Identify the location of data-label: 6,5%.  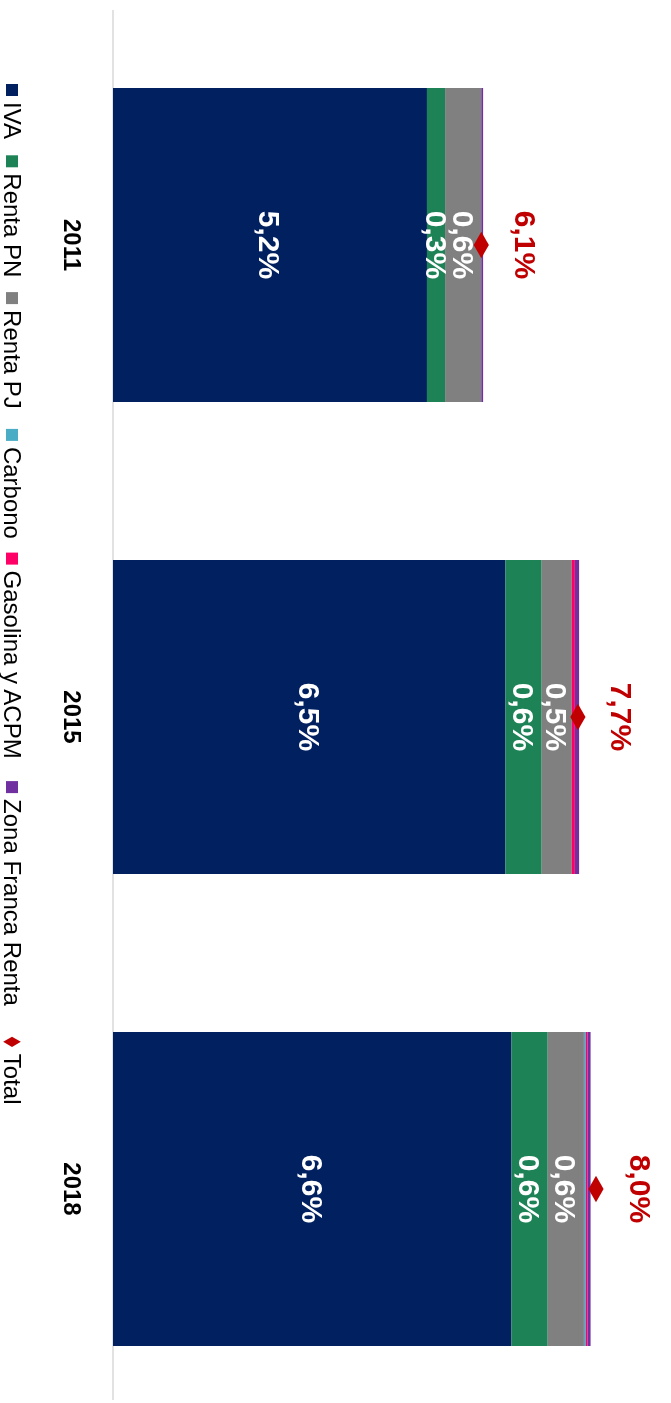
(309, 717).